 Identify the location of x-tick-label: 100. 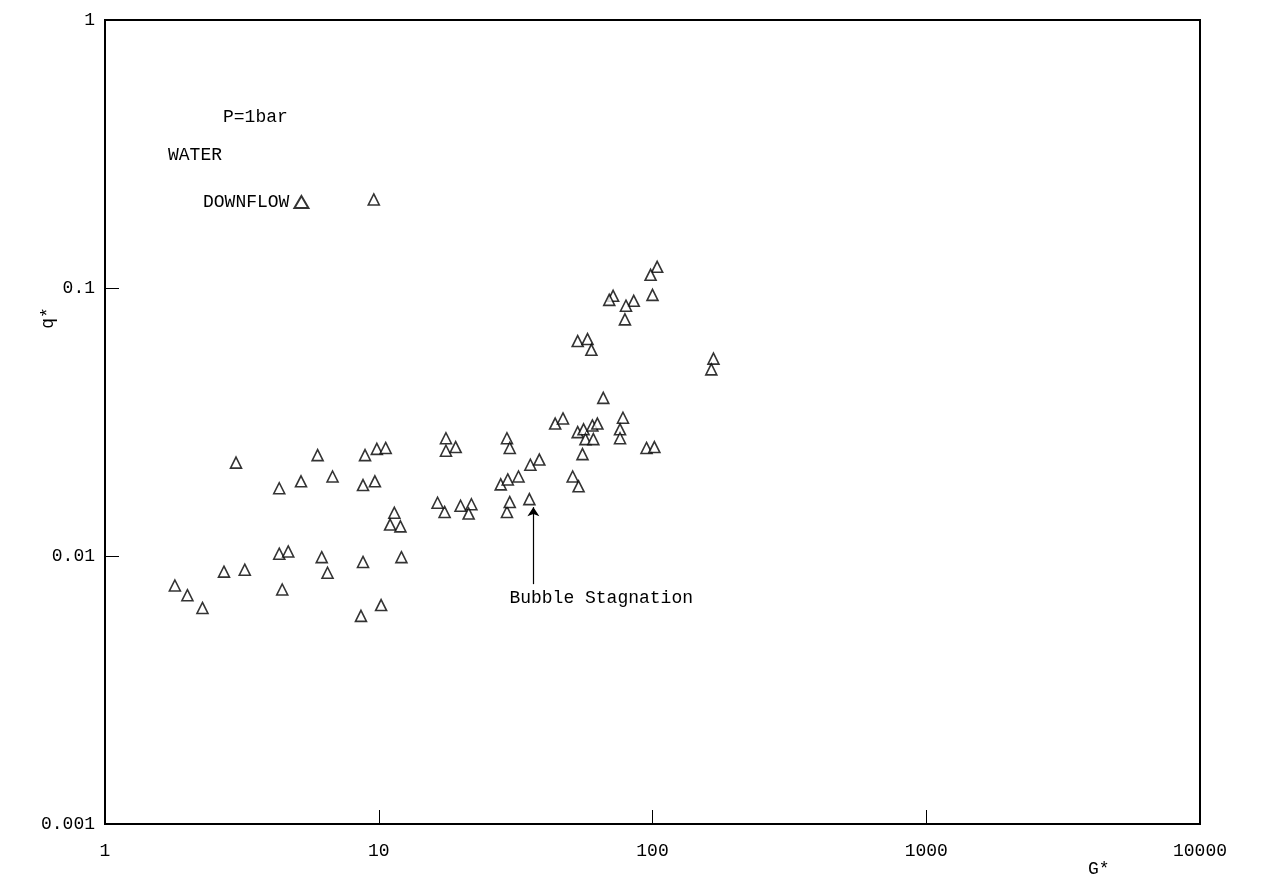
(652, 851).